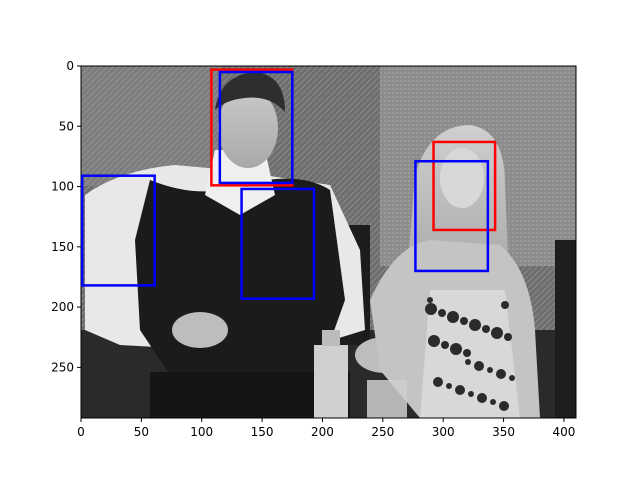 This screenshot has height=480, width=640. I want to click on x-tick-label: 250, so click(382, 432).